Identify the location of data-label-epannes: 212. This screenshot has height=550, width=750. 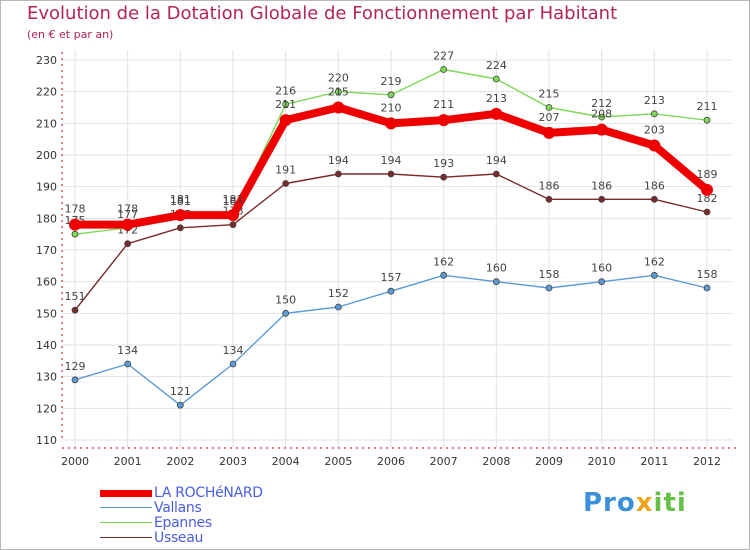
(601, 103).